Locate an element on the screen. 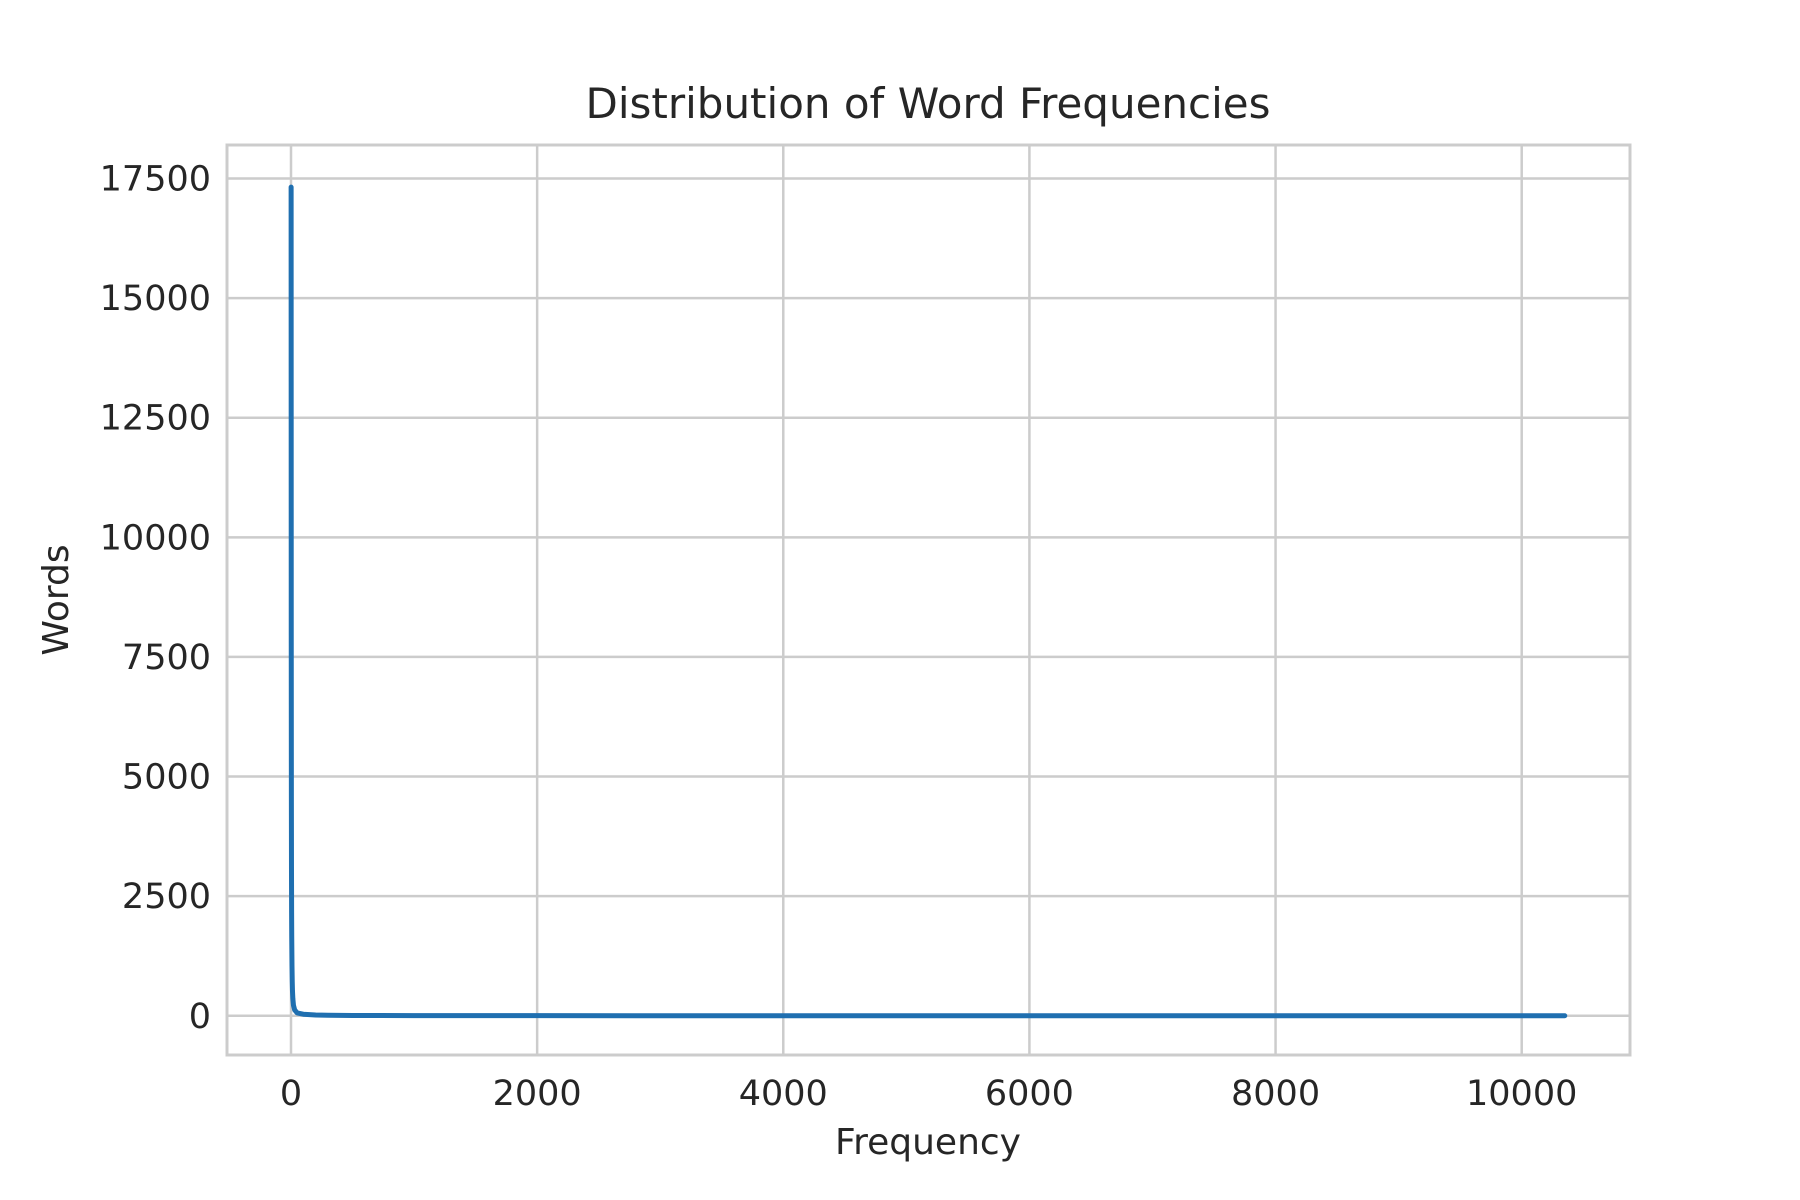 The width and height of the screenshot is (1800, 1200). y-tick-label: 10000 is located at coordinates (155, 538).